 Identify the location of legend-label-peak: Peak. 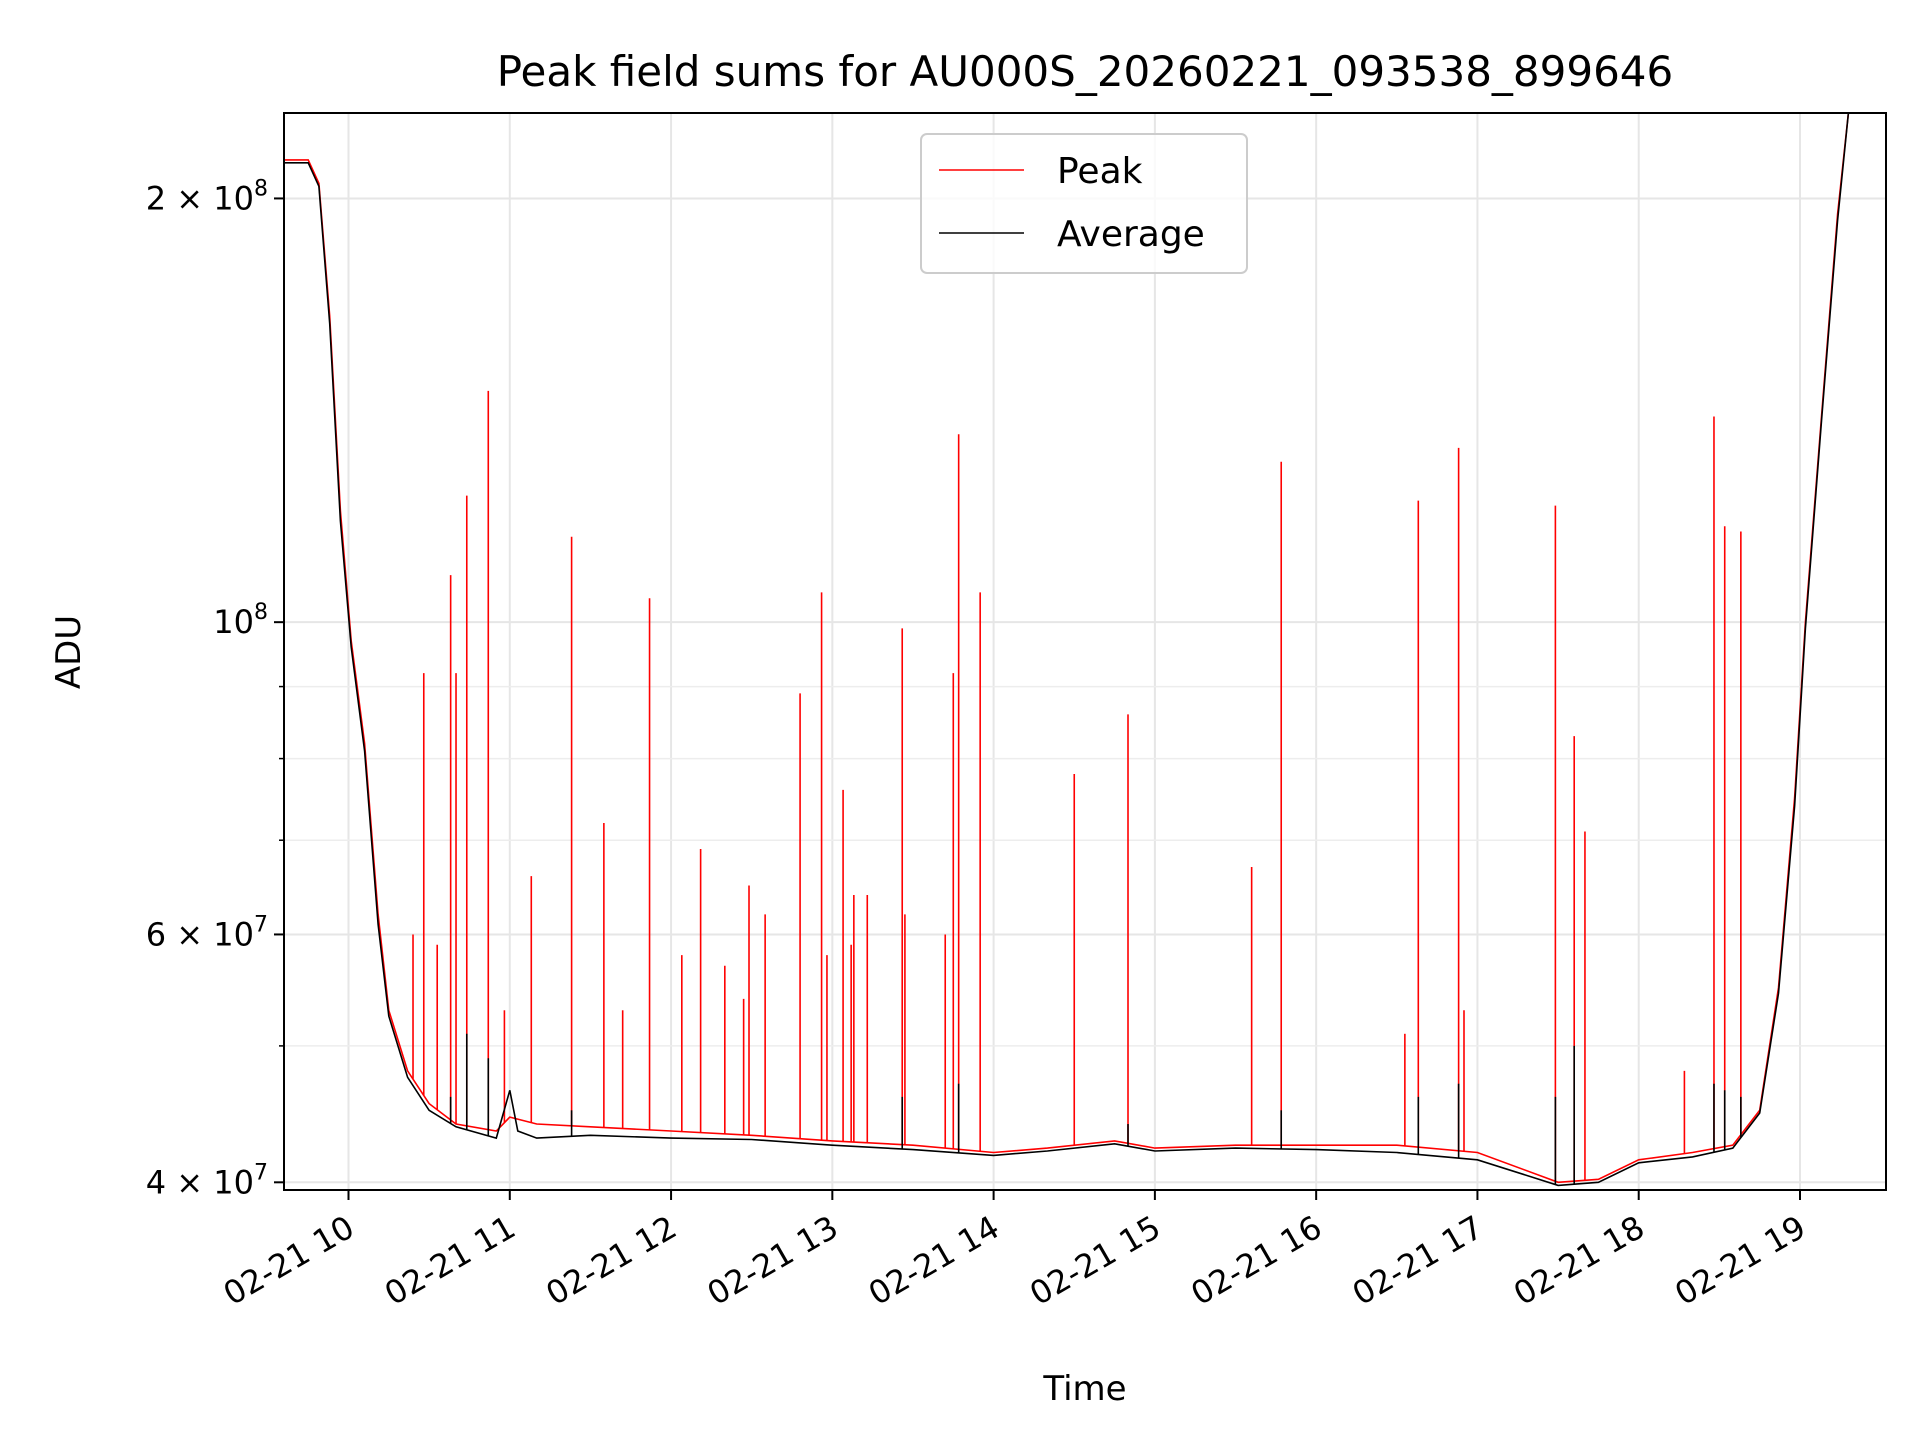
(1100, 171).